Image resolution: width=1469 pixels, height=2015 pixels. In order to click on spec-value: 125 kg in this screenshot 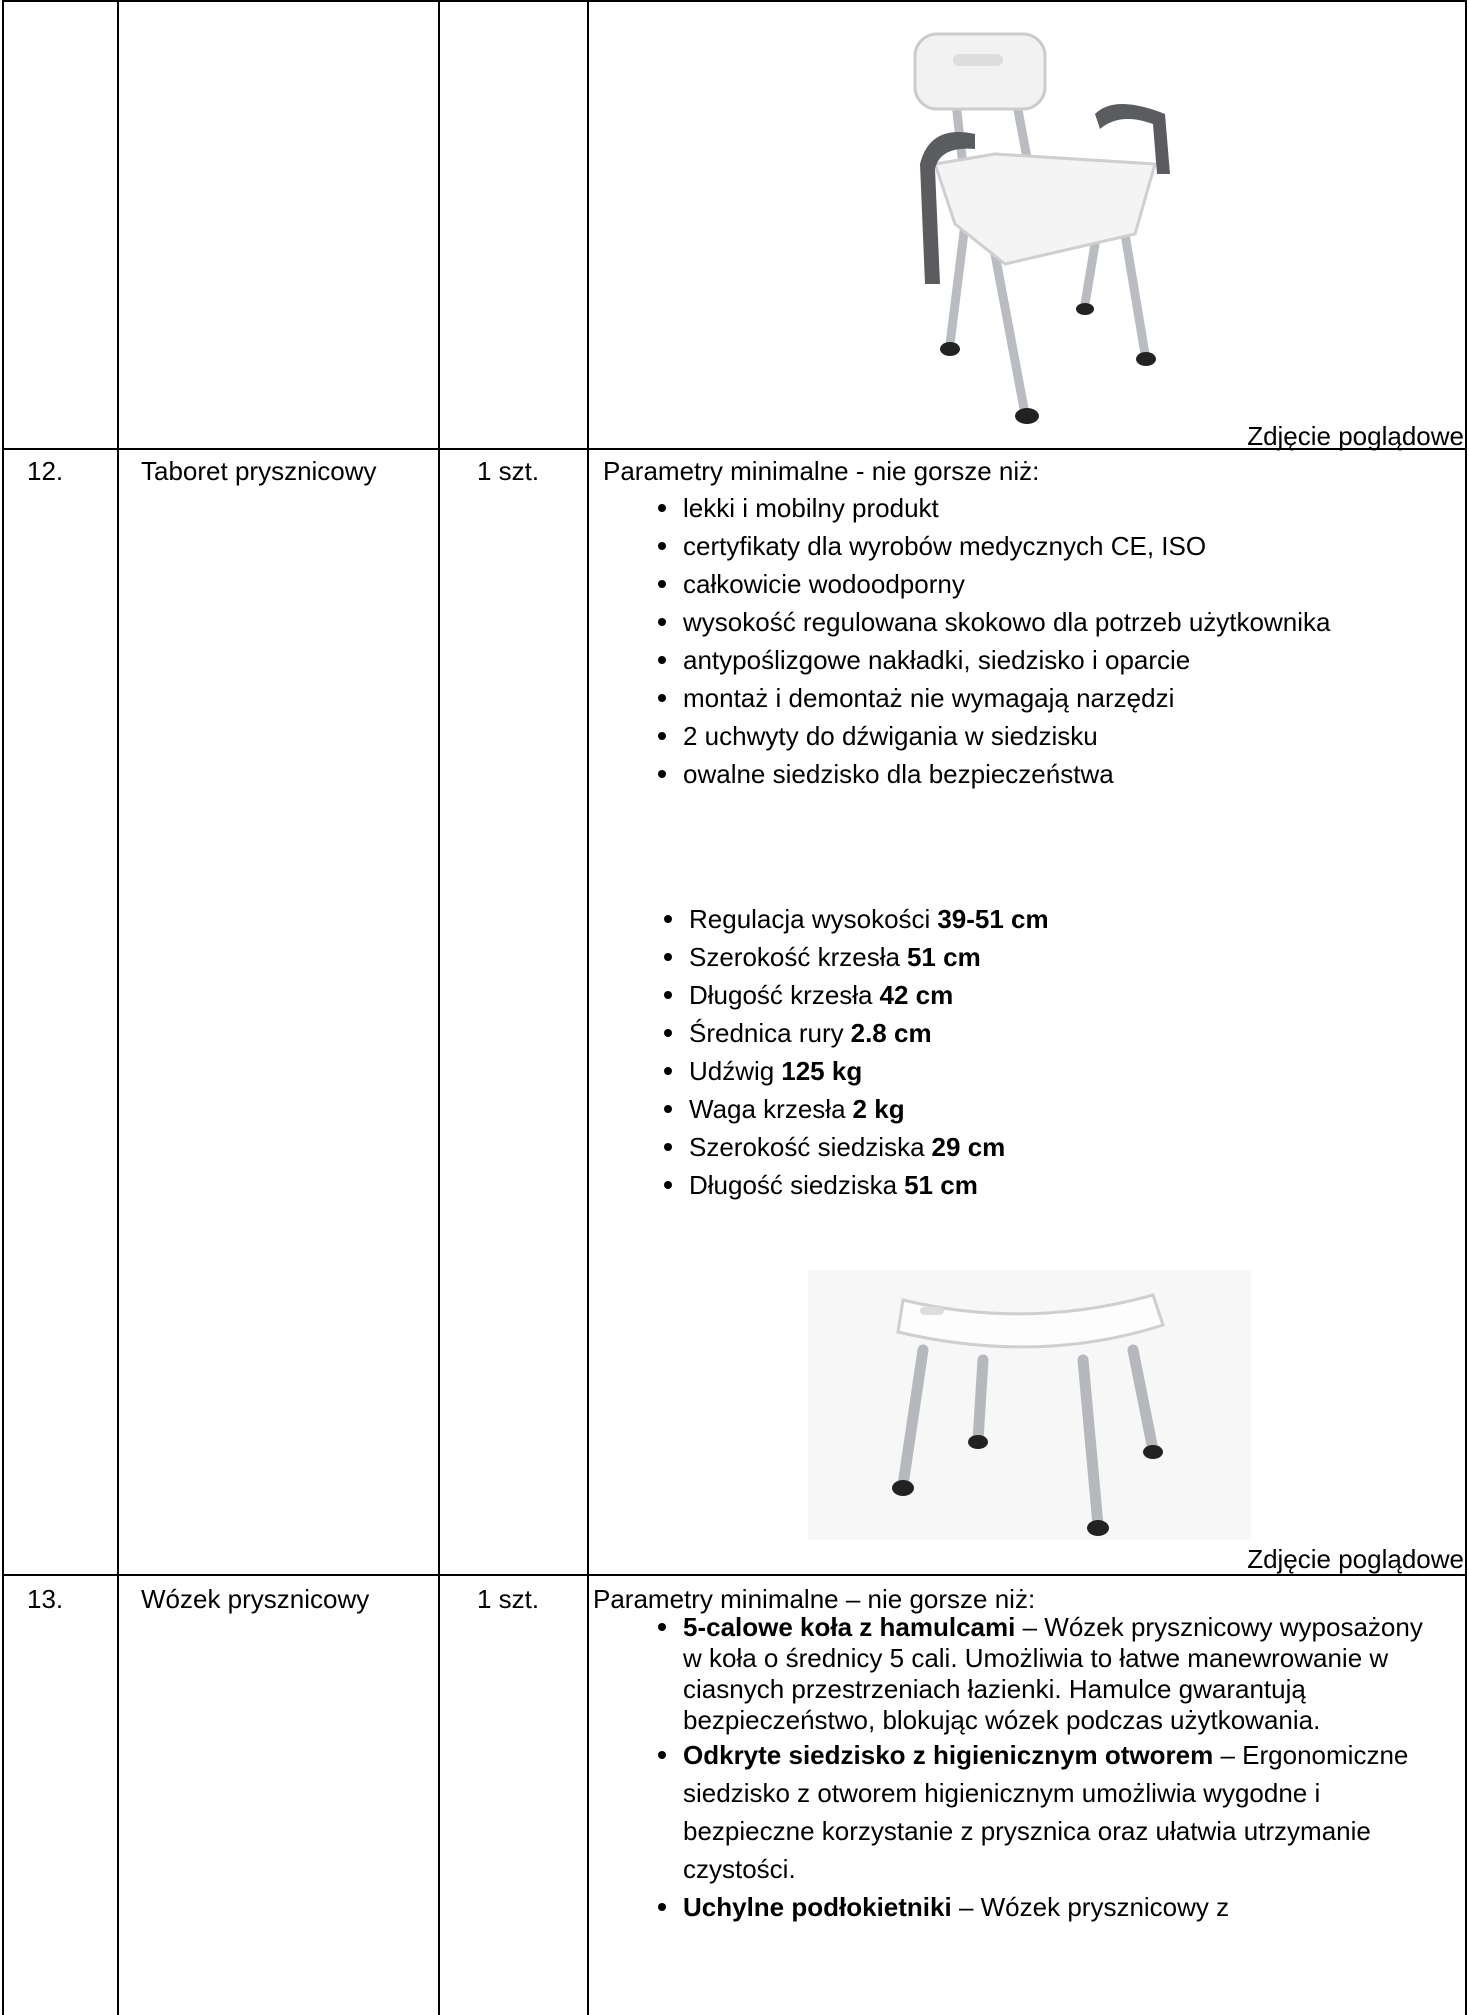, I will do `click(822, 1071)`.